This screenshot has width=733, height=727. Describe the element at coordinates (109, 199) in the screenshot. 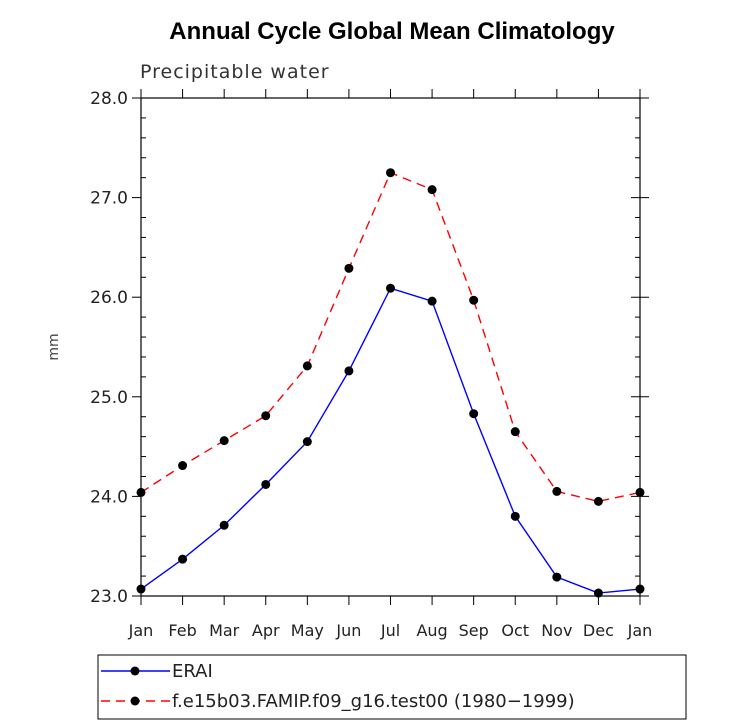

I see `y-tick-label: 27.0` at that location.